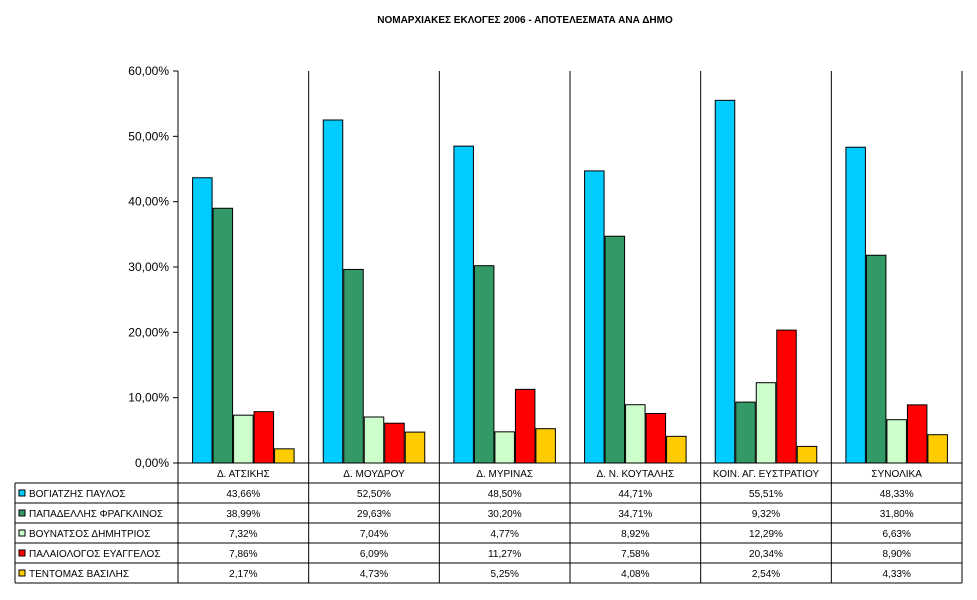 Image resolution: width=977 pixels, height=600 pixels. Describe the element at coordinates (148, 71) in the screenshot. I see `y-tick-label: 60,00%` at that location.